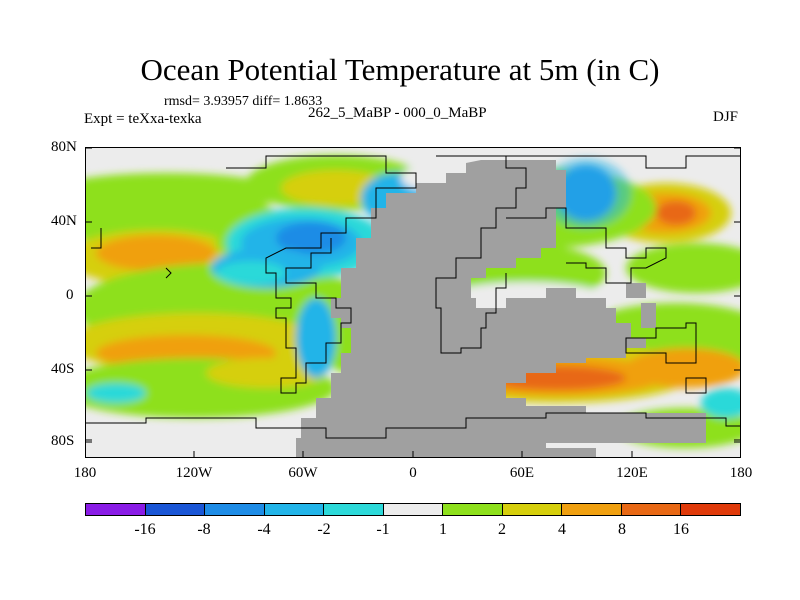 Image resolution: width=800 pixels, height=600 pixels. What do you see at coordinates (397, 113) in the screenshot?
I see `period-subtitle: 262_5_MaBP - 000_0_MaBP` at bounding box center [397, 113].